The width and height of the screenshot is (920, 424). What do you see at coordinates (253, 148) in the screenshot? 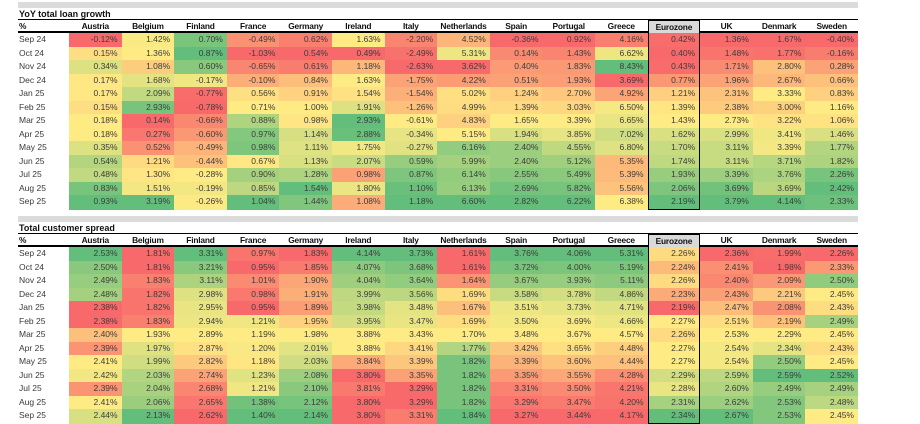
I see `heatmap-cell: 0.98%` at bounding box center [253, 148].